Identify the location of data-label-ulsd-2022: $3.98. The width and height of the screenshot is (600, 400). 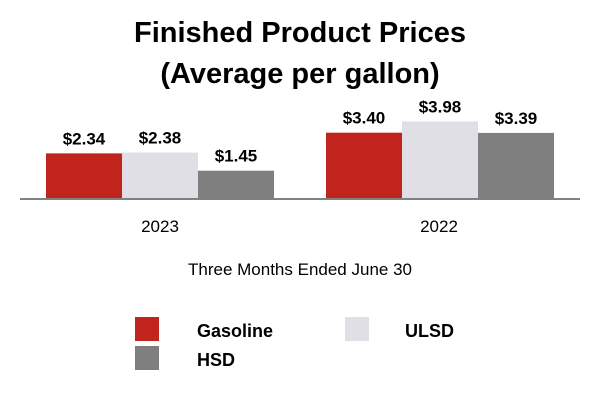
(440, 106).